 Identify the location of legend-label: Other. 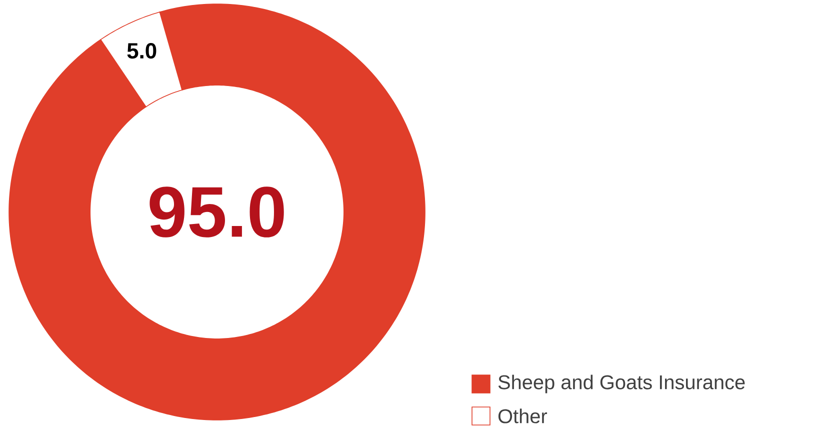
(523, 416).